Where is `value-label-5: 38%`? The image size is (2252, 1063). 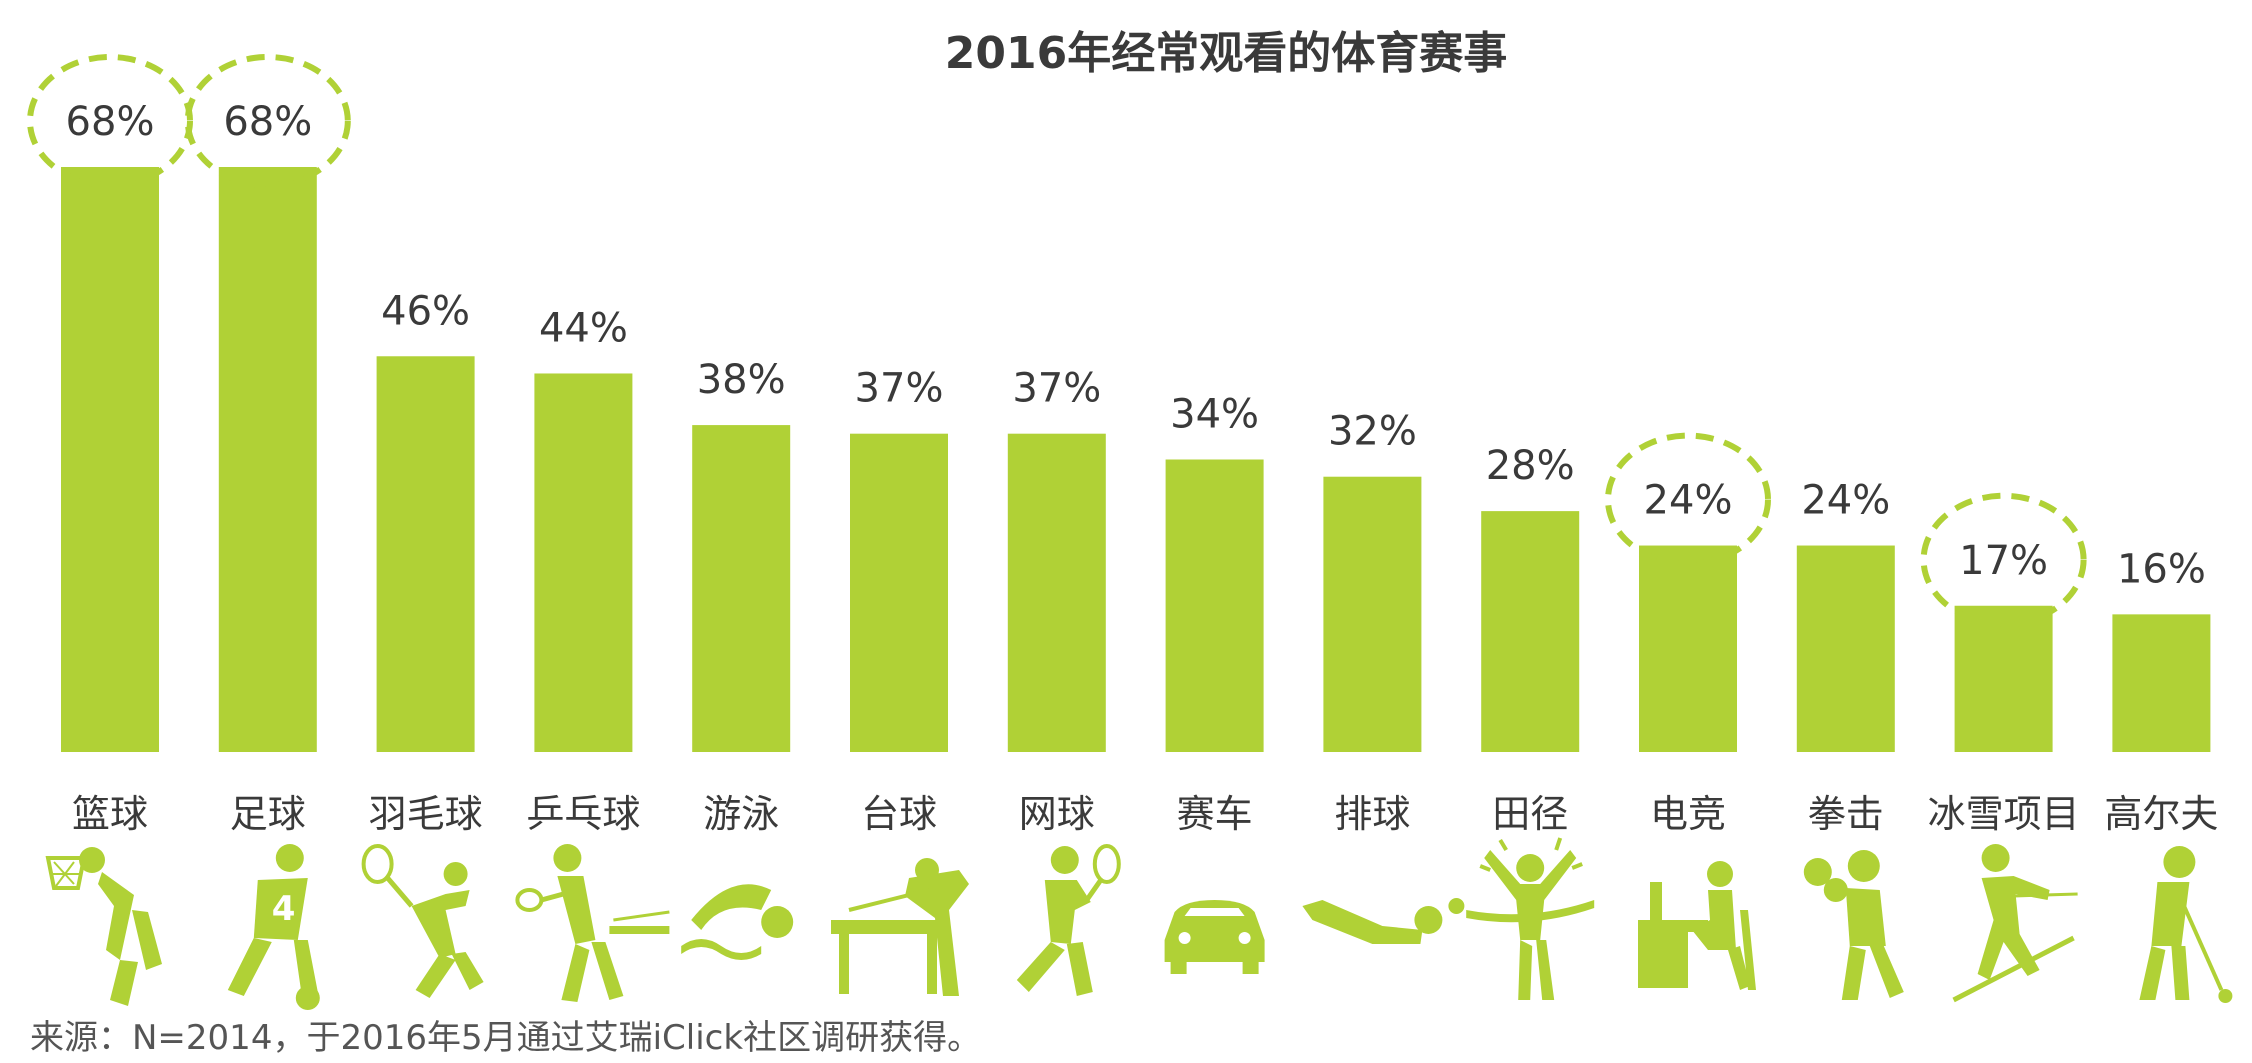
value-label-5: 38% is located at coordinates (741, 380).